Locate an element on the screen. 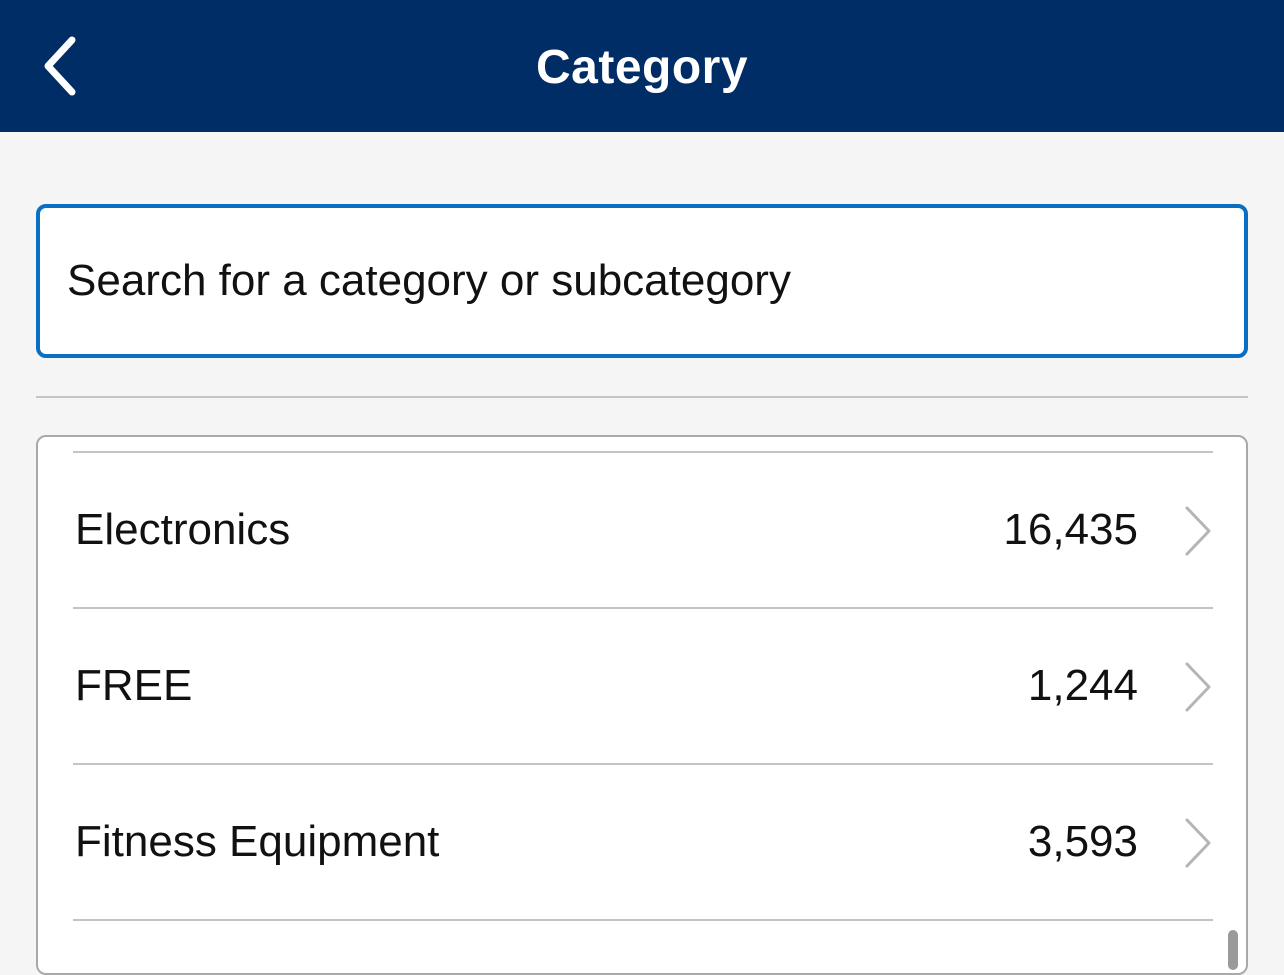  category-count: 16,435 is located at coordinates (1070, 529).